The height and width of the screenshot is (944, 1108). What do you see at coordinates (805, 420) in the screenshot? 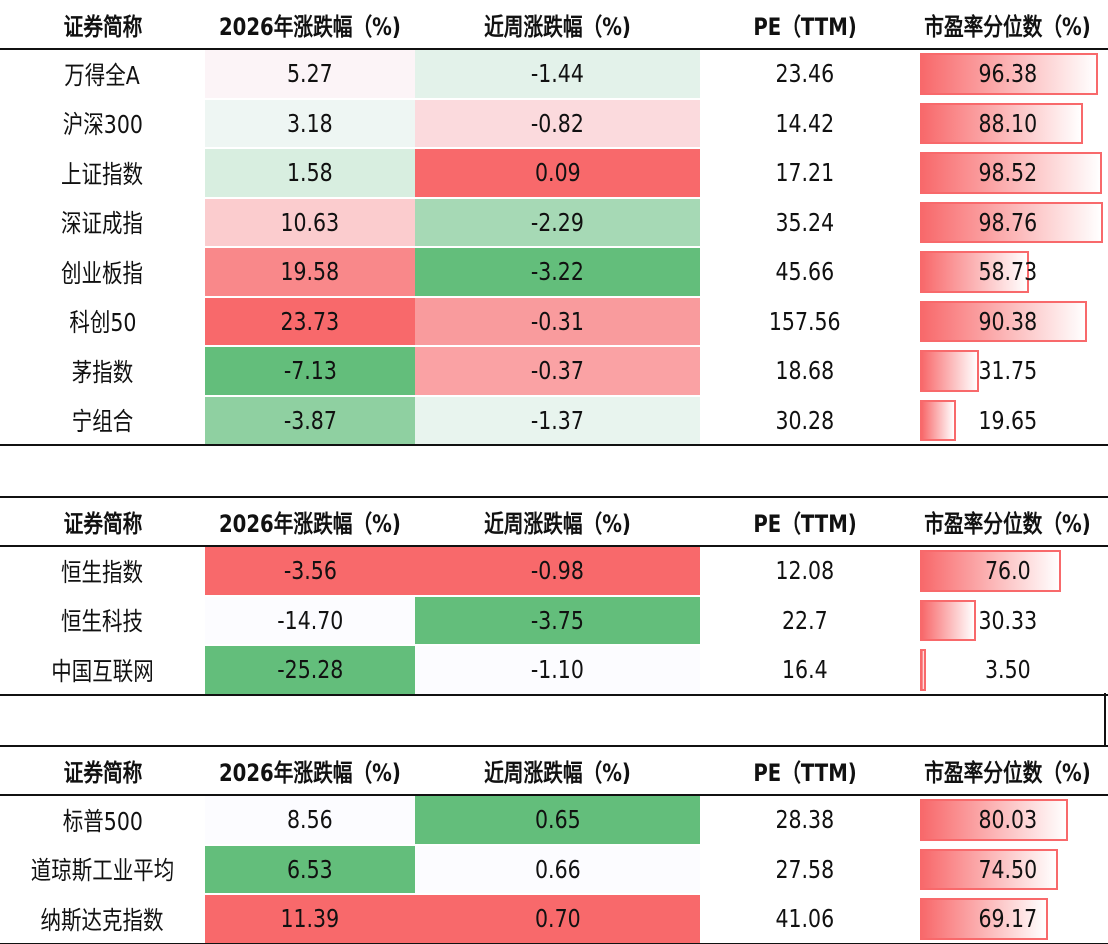
I see `cell-value: 30.28` at bounding box center [805, 420].